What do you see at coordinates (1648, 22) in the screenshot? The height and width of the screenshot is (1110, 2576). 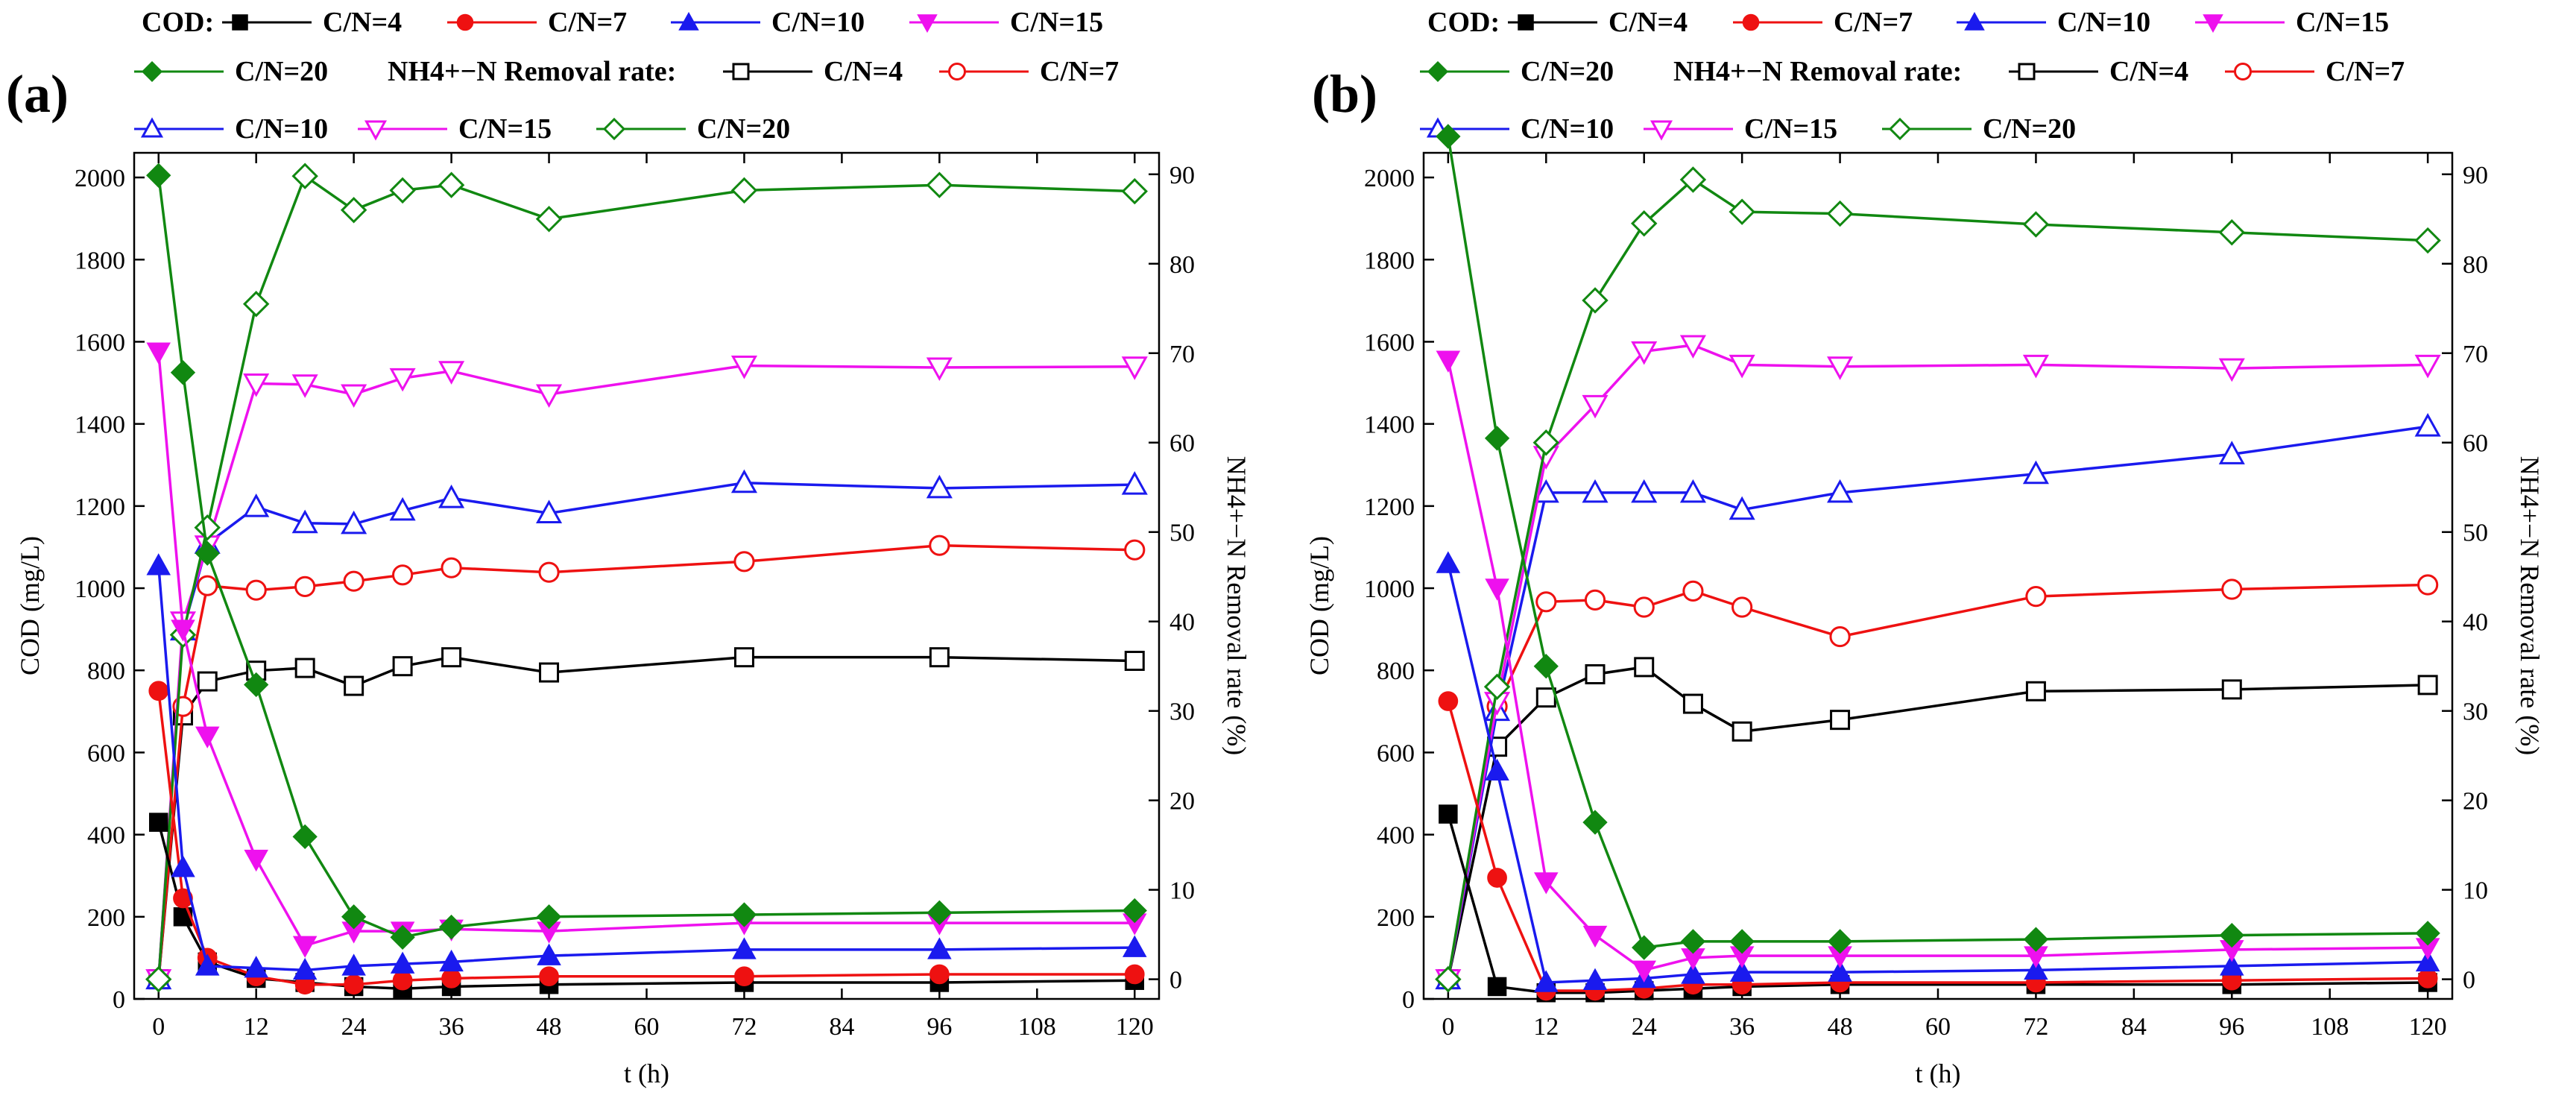 I see `legend-label: C/N=4` at bounding box center [1648, 22].